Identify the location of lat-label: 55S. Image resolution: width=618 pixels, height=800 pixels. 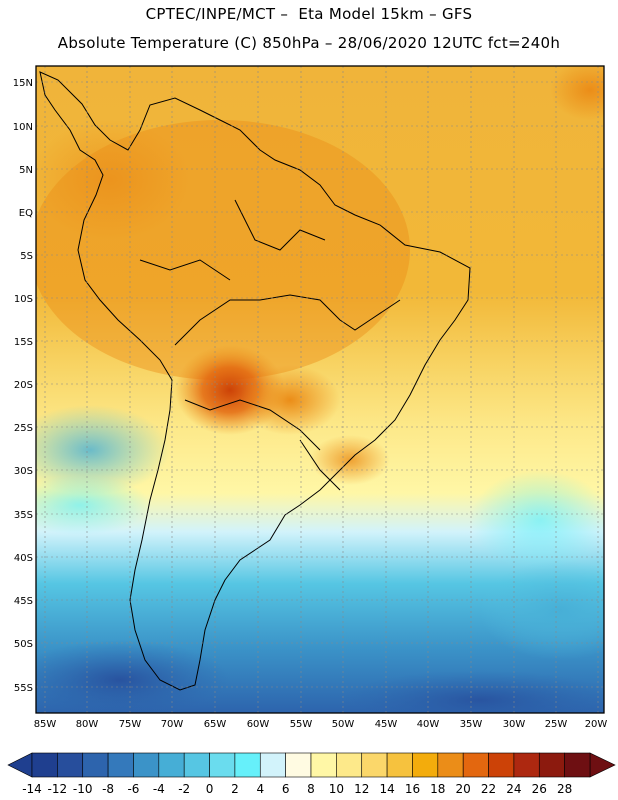
(23, 688).